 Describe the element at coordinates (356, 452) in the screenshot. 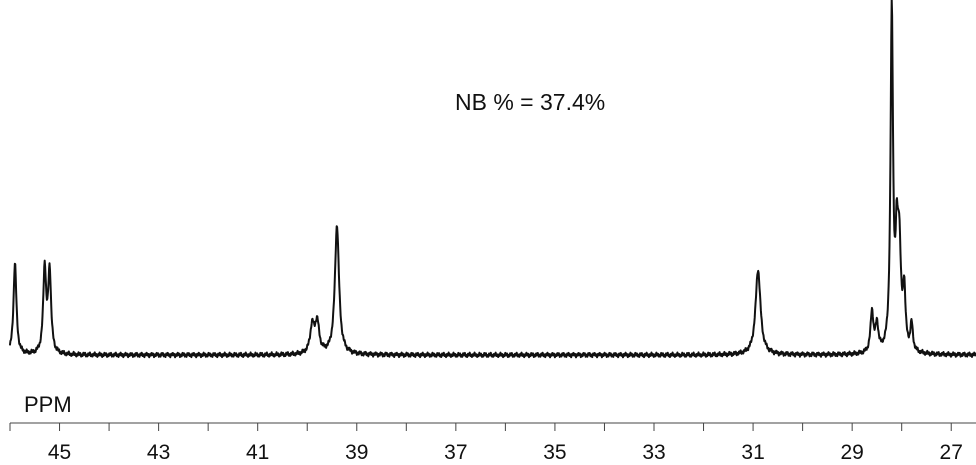

I see `x-tick-label-39: 39` at that location.